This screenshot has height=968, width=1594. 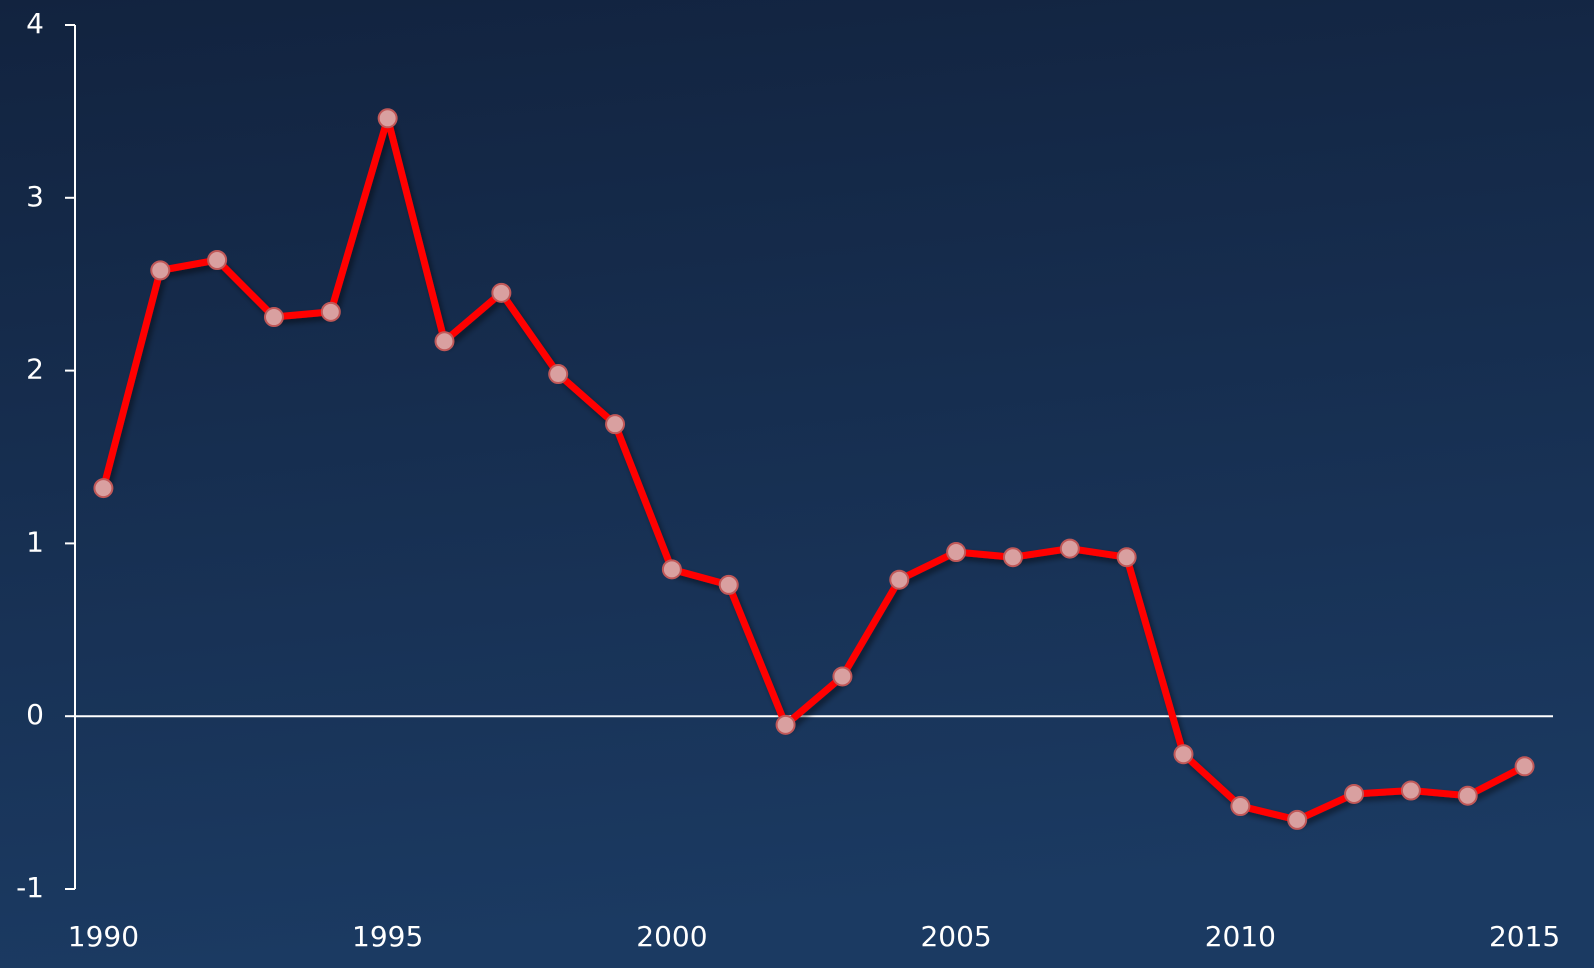 I want to click on x-tick-label: 2000, so click(x=671, y=936).